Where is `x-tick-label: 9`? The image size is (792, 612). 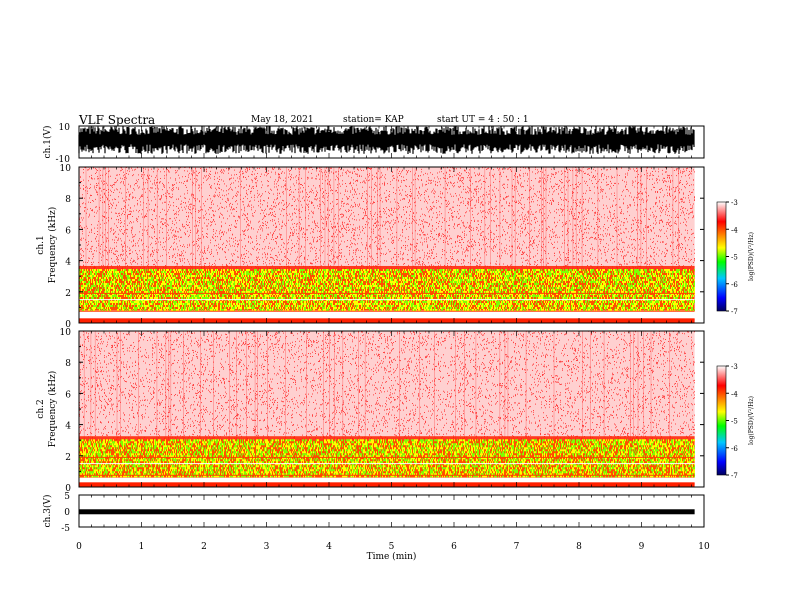 x-tick-label: 9 is located at coordinates (642, 547).